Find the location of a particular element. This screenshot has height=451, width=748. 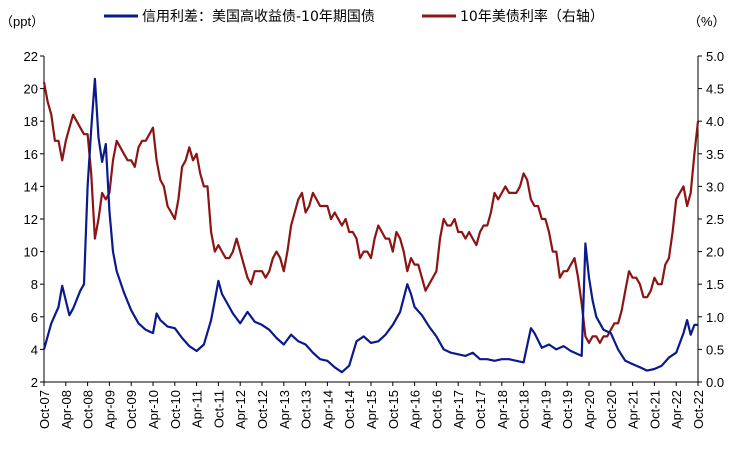

right-tick-label: 4.0 is located at coordinates (715, 121).